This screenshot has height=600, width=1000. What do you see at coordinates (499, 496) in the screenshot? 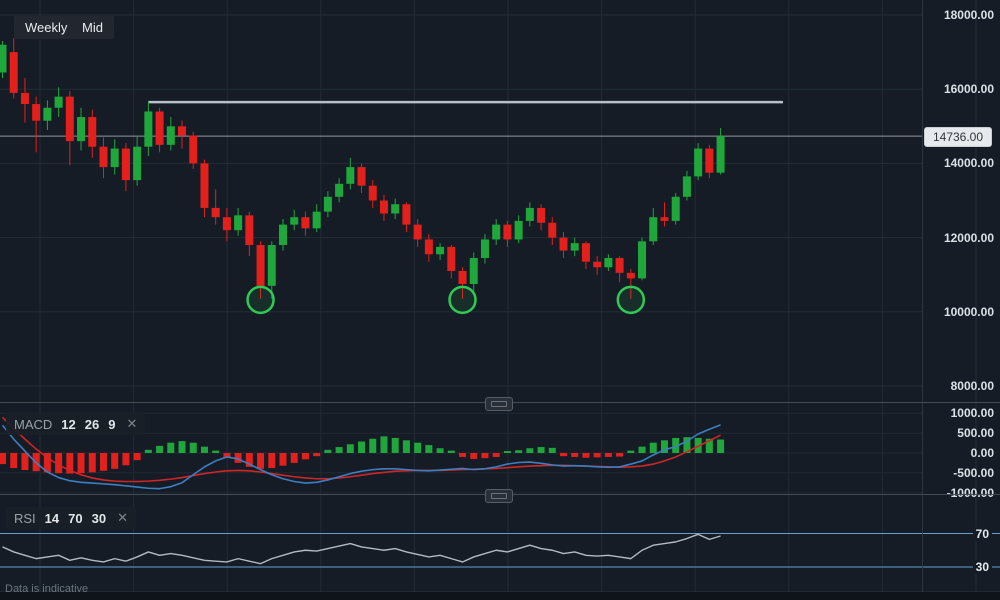
I see `rsi-panel-resize-handle` at bounding box center [499, 496].